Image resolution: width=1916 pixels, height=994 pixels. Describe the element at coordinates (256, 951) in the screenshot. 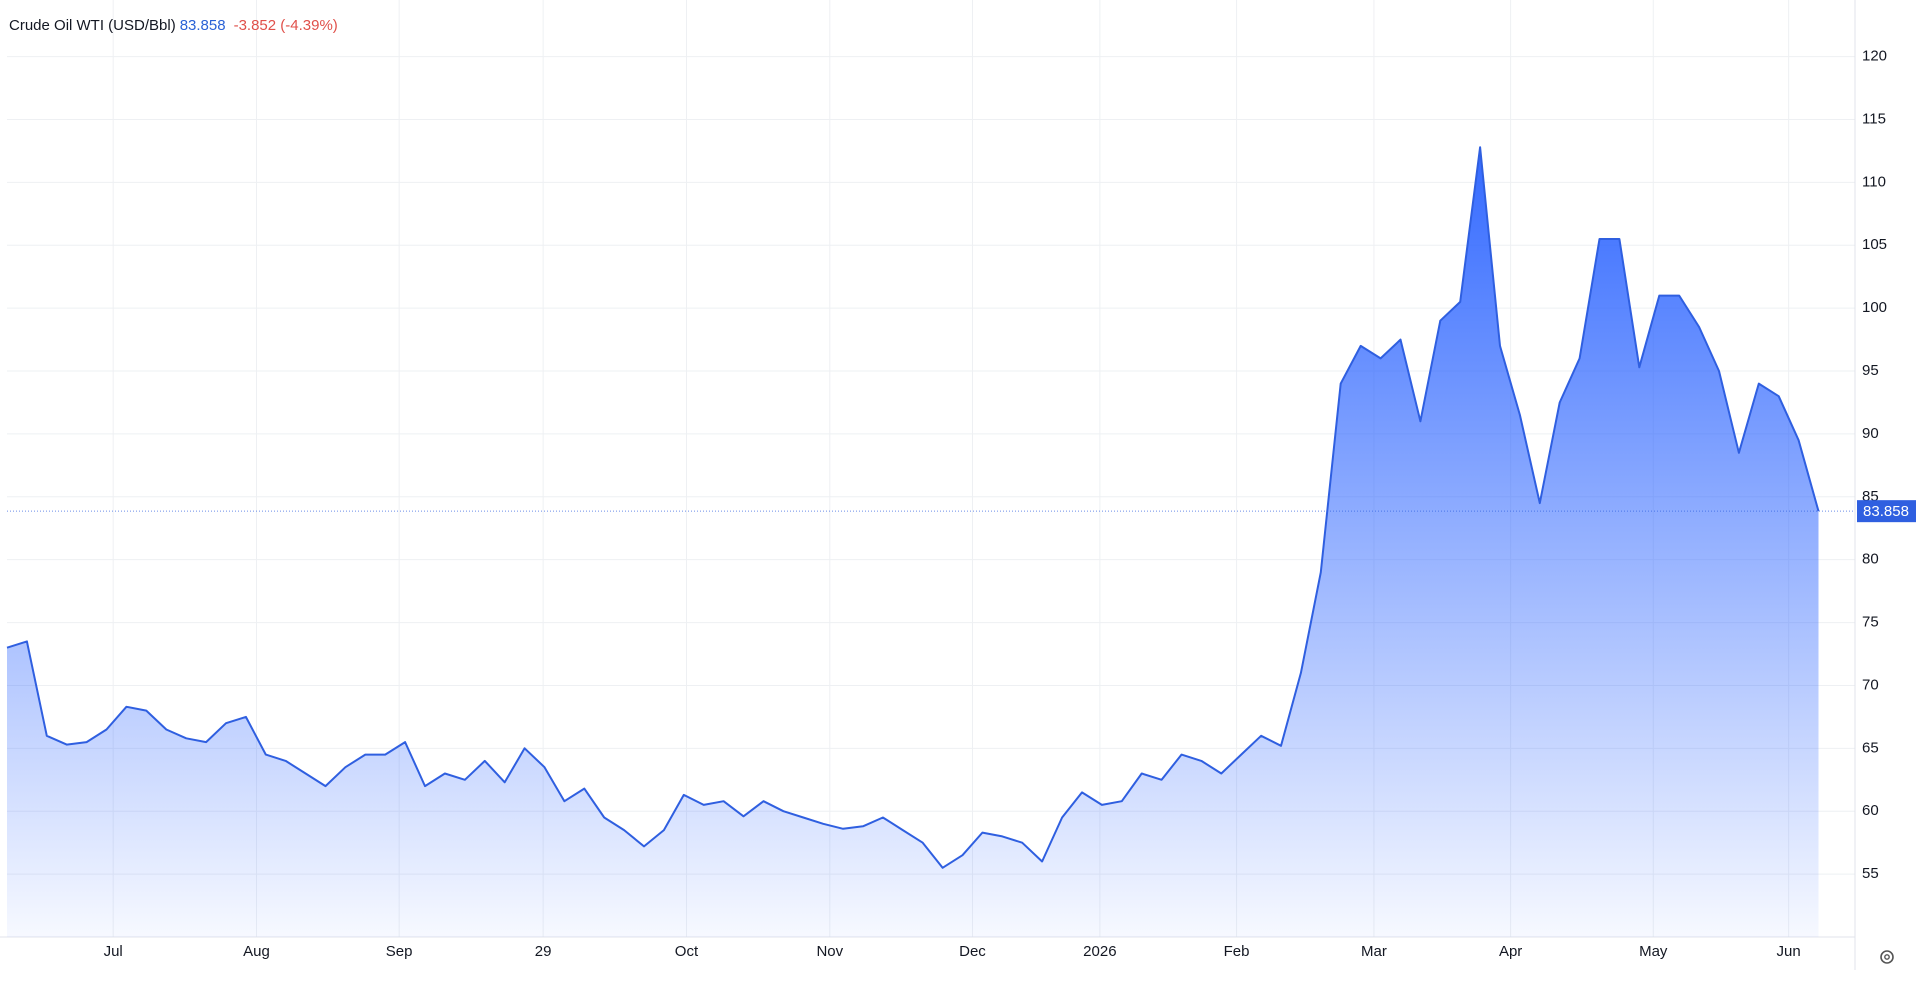

I see `x-tick-label: Aug` at that location.